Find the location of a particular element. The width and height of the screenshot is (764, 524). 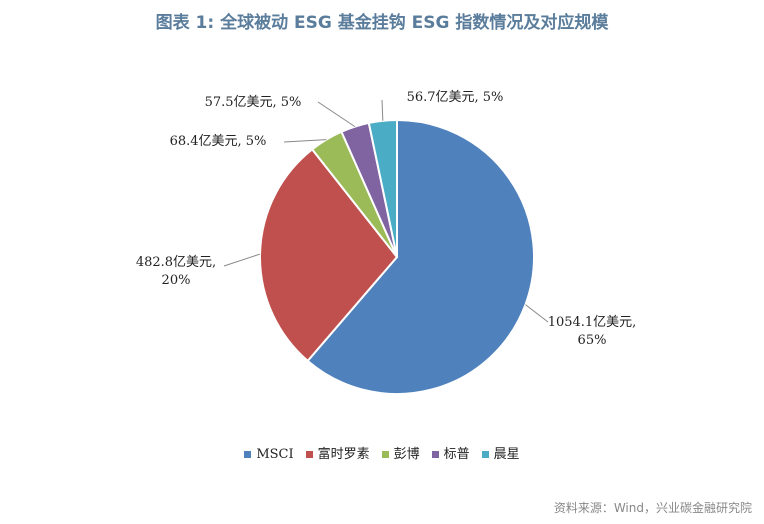

legend-label: 彭博 is located at coordinates (406, 454).